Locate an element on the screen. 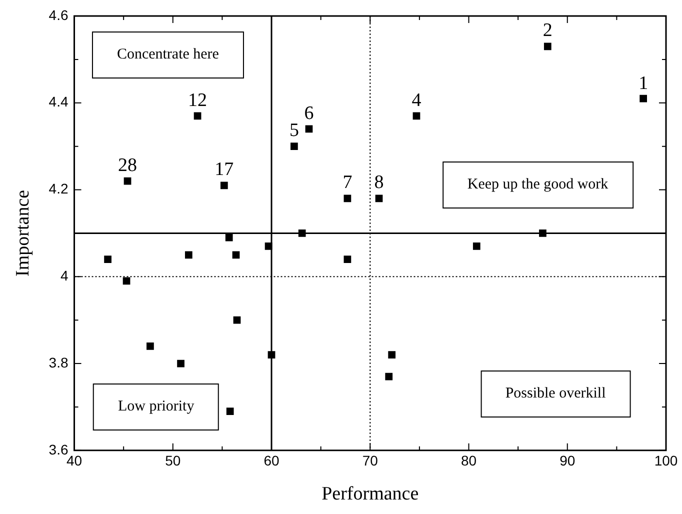  y-tick-label: 4.4 is located at coordinates (58, 102).